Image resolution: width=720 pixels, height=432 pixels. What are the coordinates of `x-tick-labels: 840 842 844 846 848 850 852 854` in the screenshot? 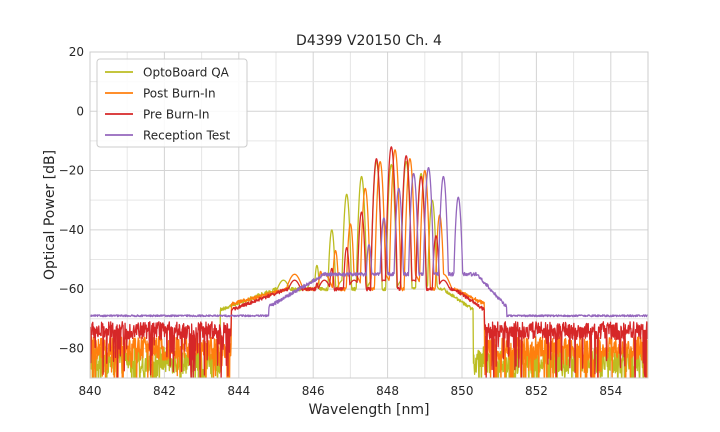 It's located at (351, 391).